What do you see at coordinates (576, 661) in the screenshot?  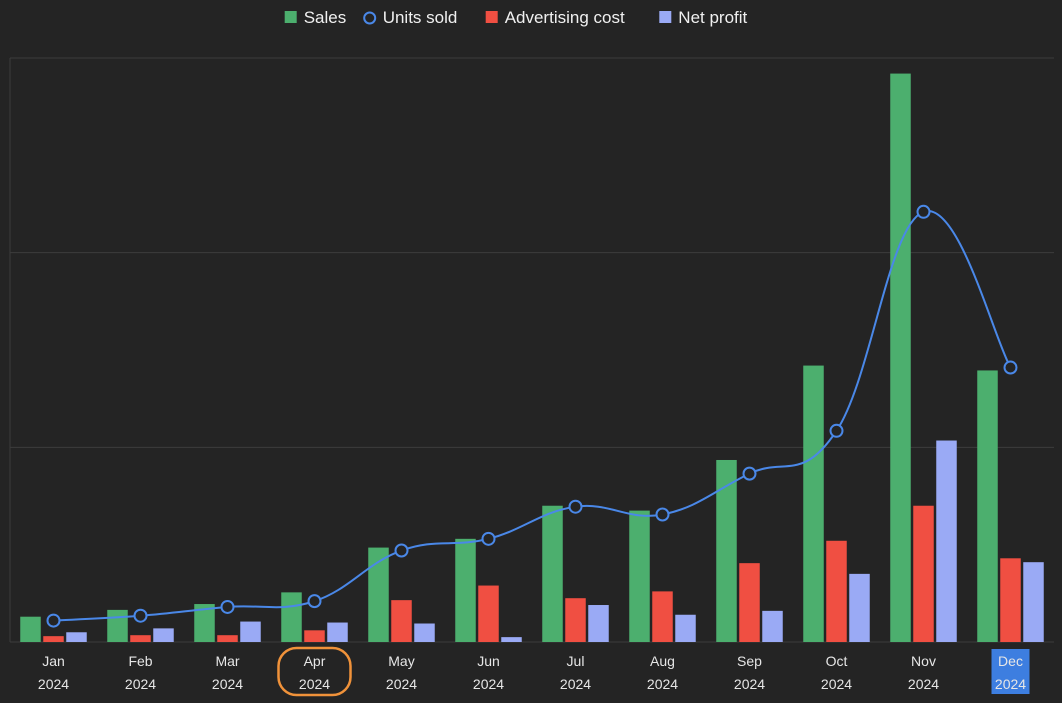 I see `x-tick-label-month: Jul` at bounding box center [576, 661].